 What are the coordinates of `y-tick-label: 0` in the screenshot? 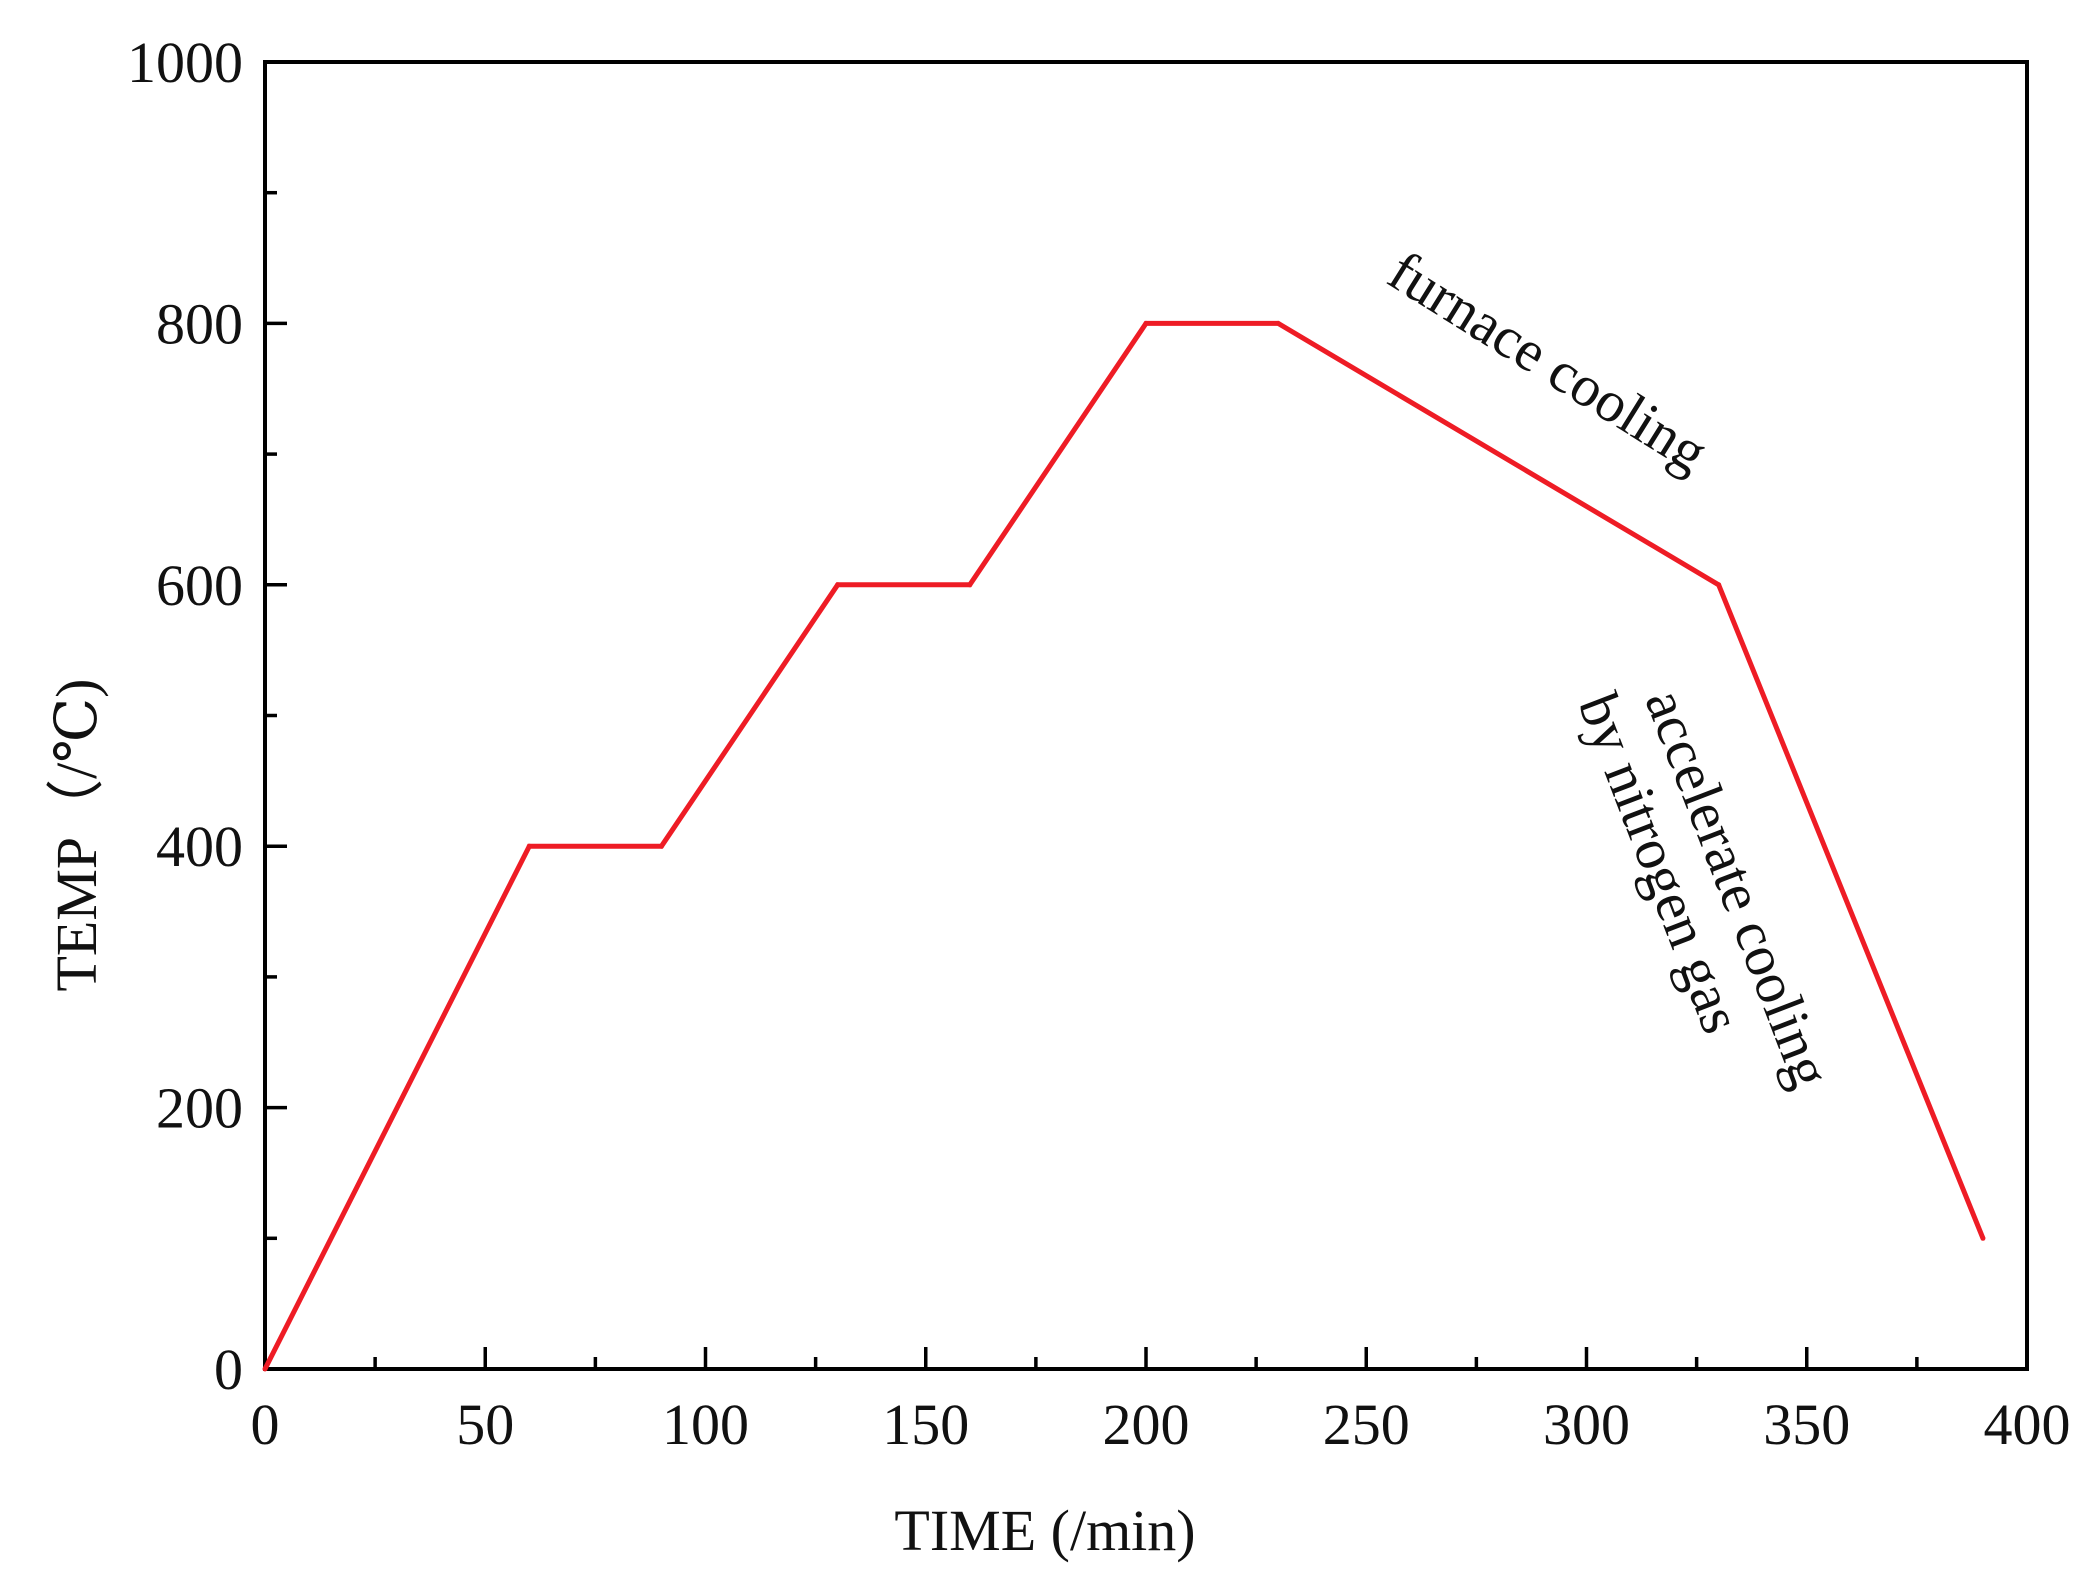 It's located at (228, 1369).